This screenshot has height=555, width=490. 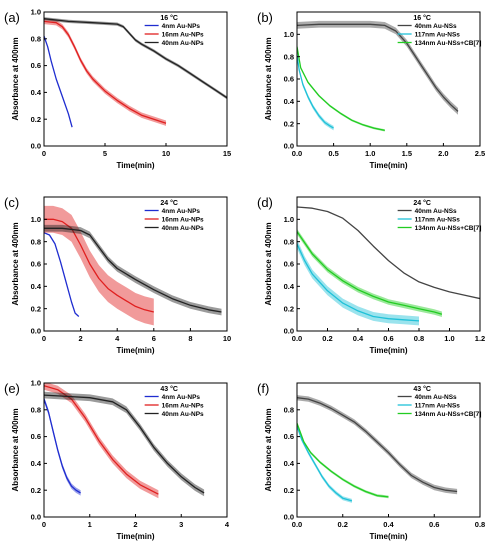 I want to click on x-tick-label: 0.4, so click(x=358, y=338).